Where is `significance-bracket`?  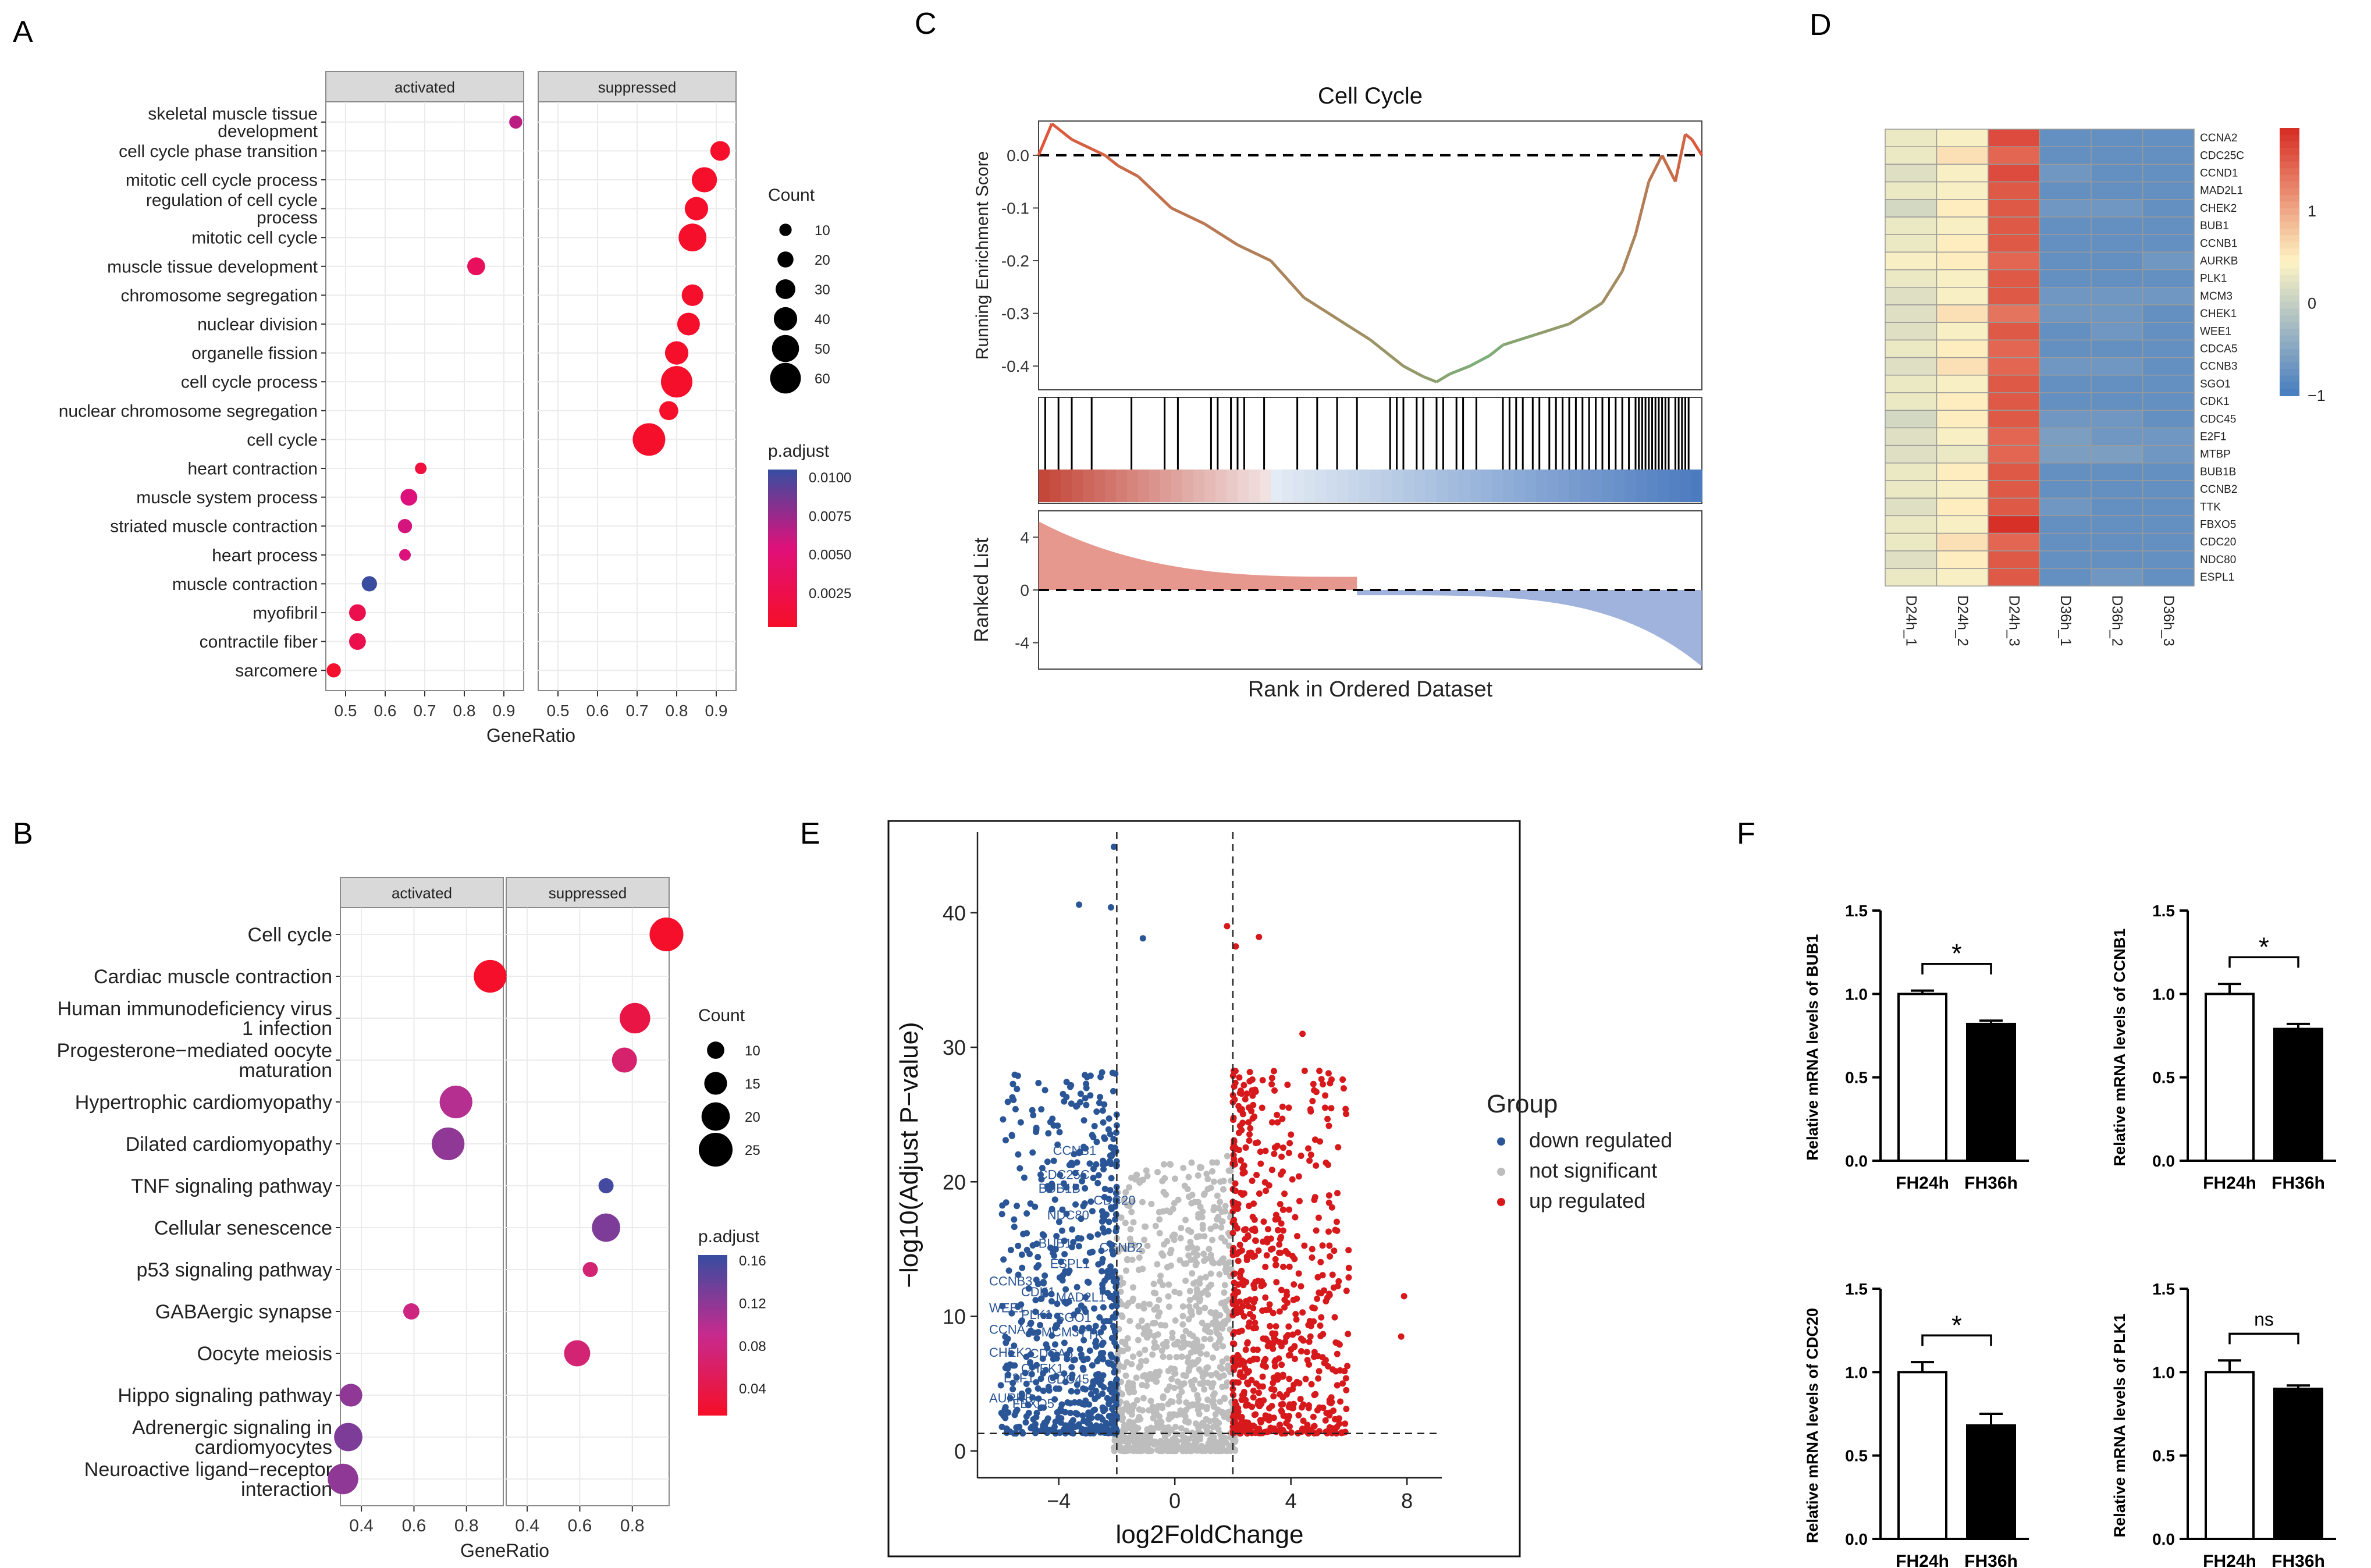 significance-bracket is located at coordinates (1956, 1340).